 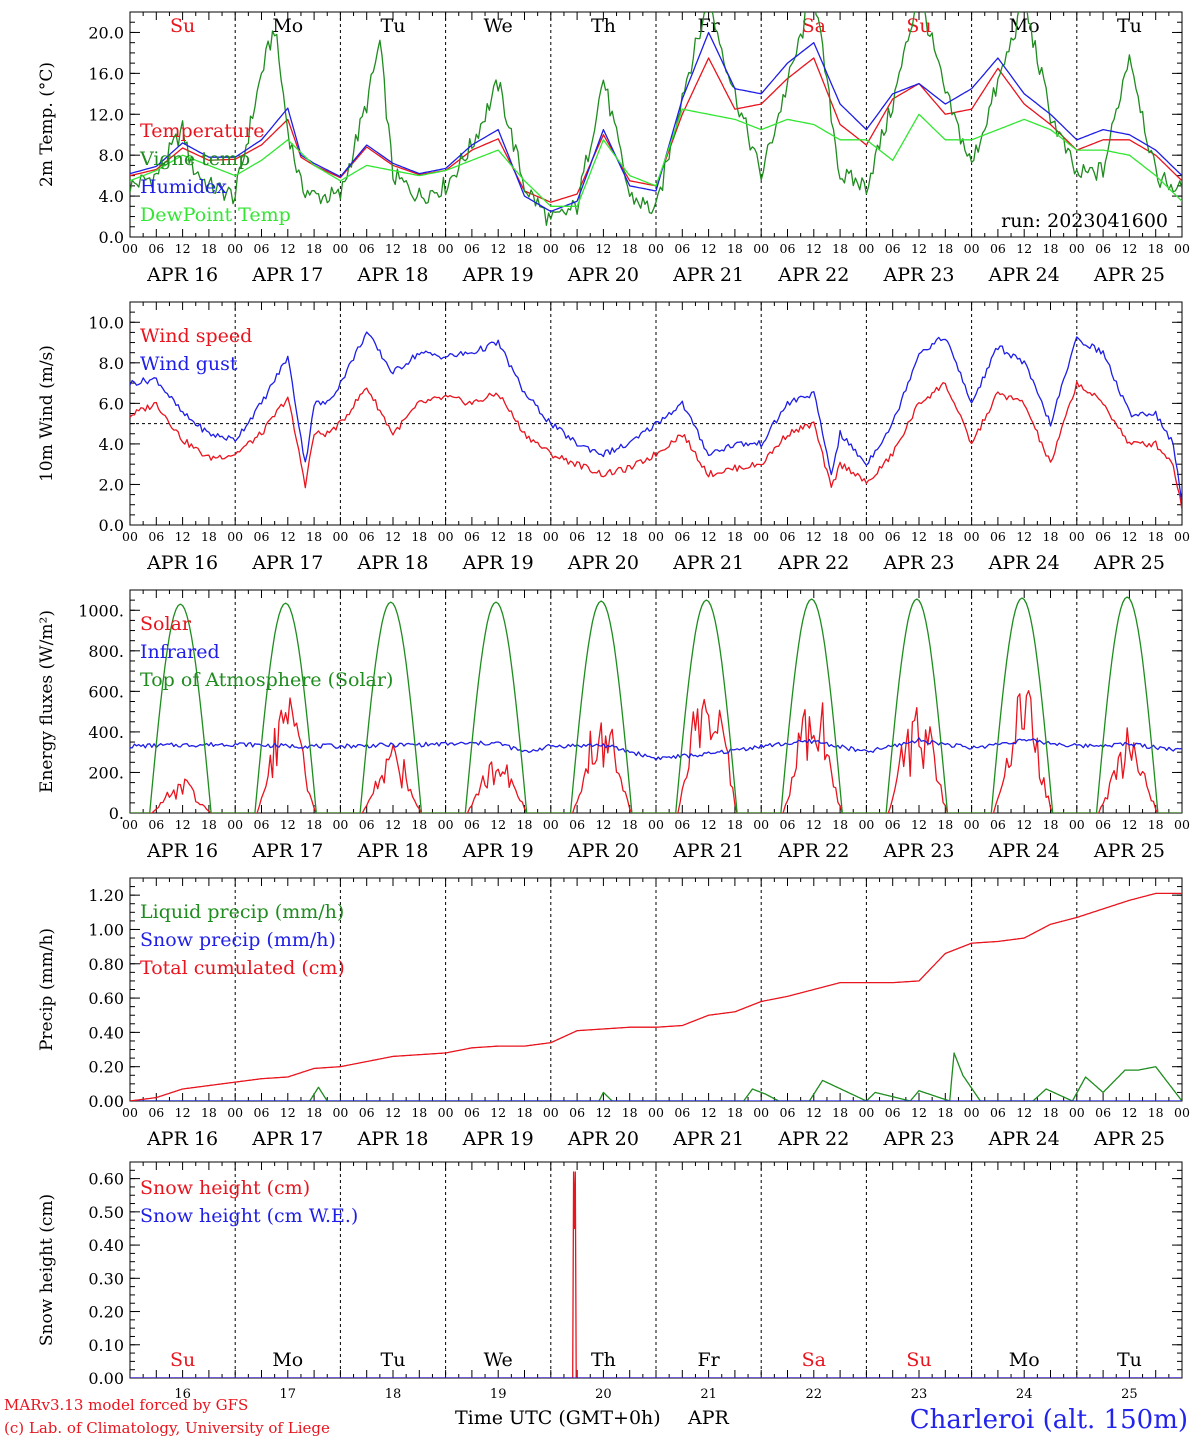 What do you see at coordinates (106, 32) in the screenshot?
I see `y-tick-label: 20.0` at bounding box center [106, 32].